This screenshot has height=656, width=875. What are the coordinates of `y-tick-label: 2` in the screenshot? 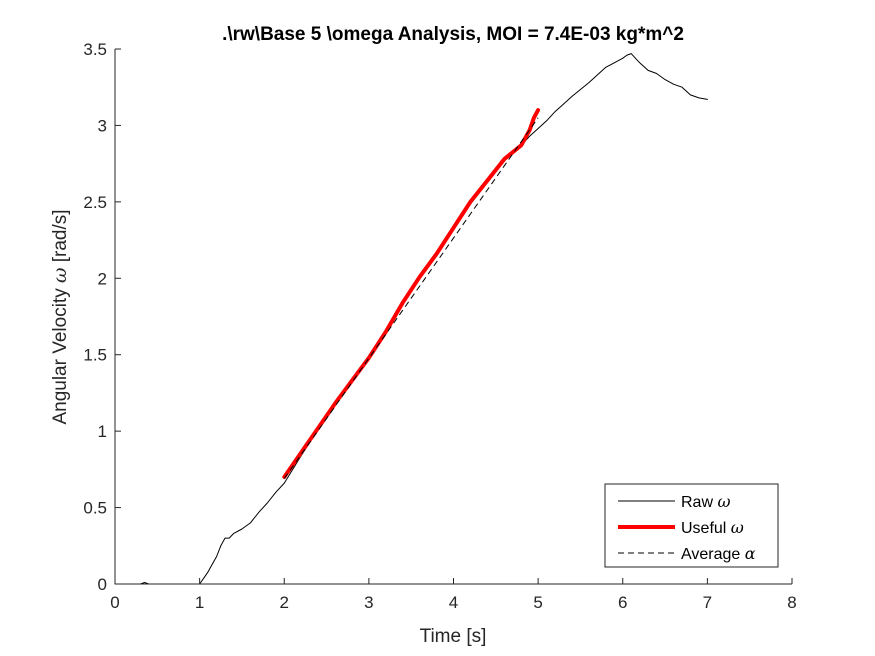 It's located at (102, 278).